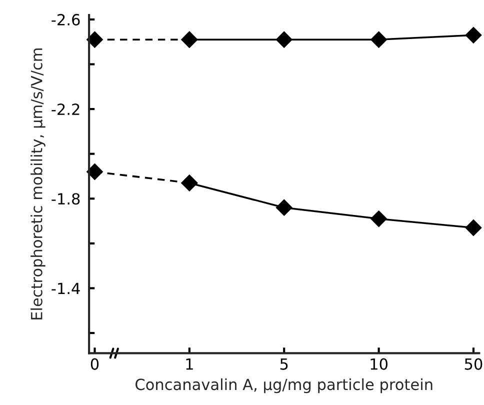 The width and height of the screenshot is (484, 405). Describe the element at coordinates (66, 20) in the screenshot. I see `y-tick-label: -2.6` at that location.